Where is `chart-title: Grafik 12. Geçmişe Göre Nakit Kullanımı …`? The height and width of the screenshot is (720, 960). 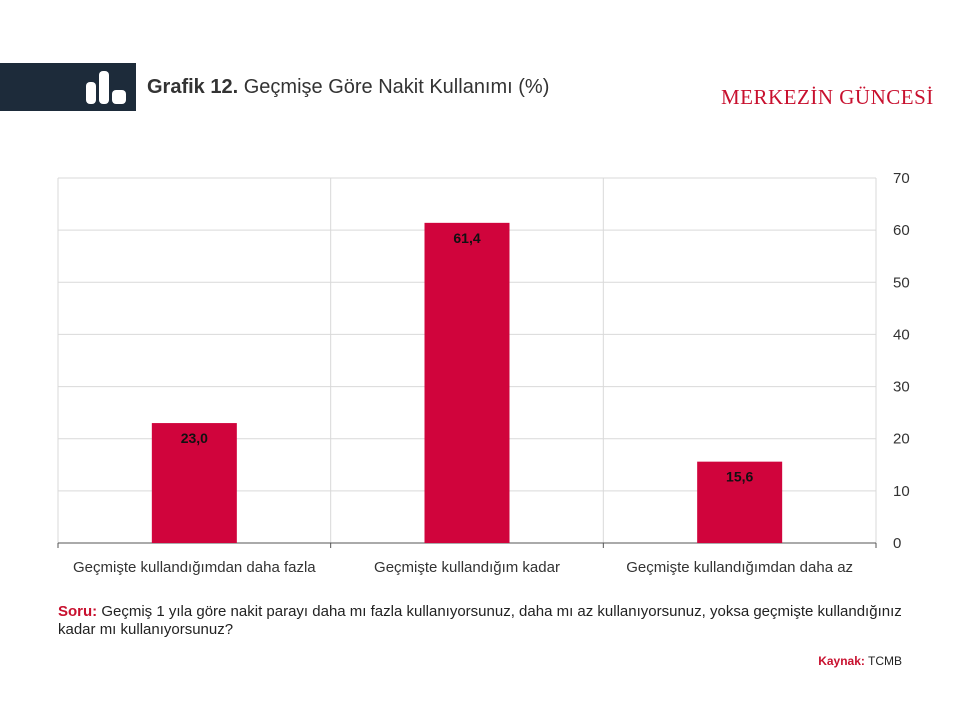 chart-title: Grafik 12. Geçmişe Göre Nakit Kullanımı … is located at coordinates (348, 87).